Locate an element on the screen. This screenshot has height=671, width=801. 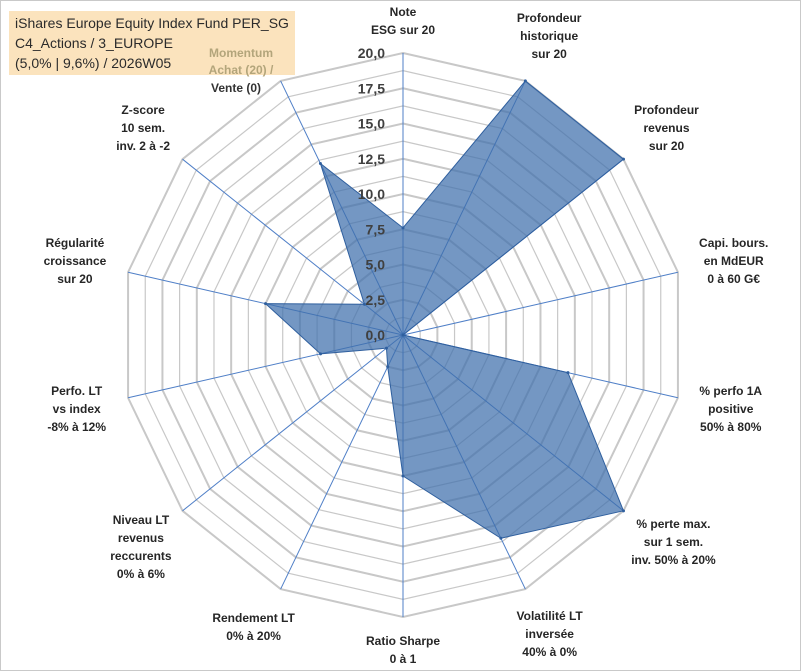
axis-label-line: croissance is located at coordinates (75, 261).